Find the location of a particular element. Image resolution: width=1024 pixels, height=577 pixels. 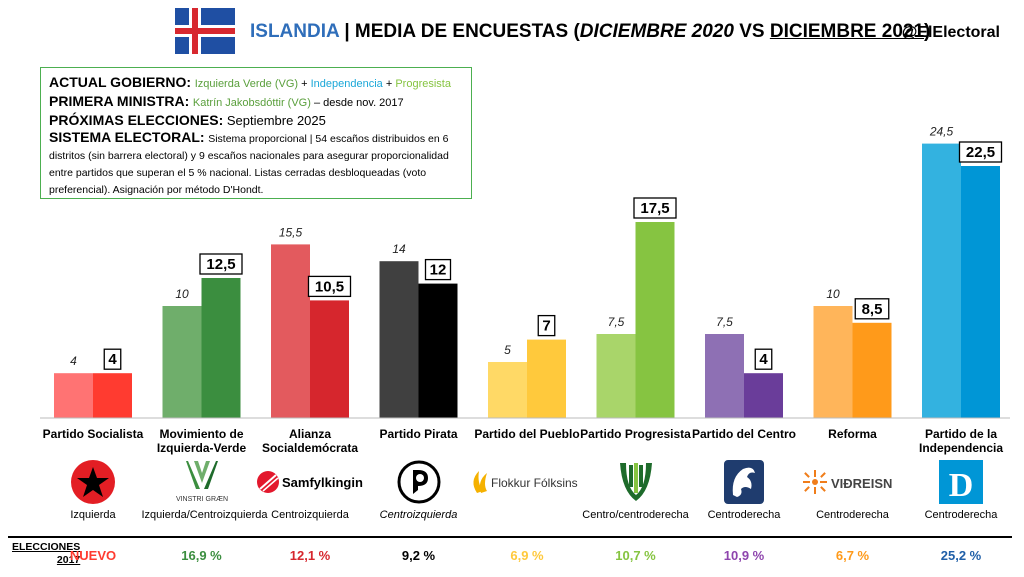

title-date-old: DICIEMBRE 2020 is located at coordinates (656, 31).